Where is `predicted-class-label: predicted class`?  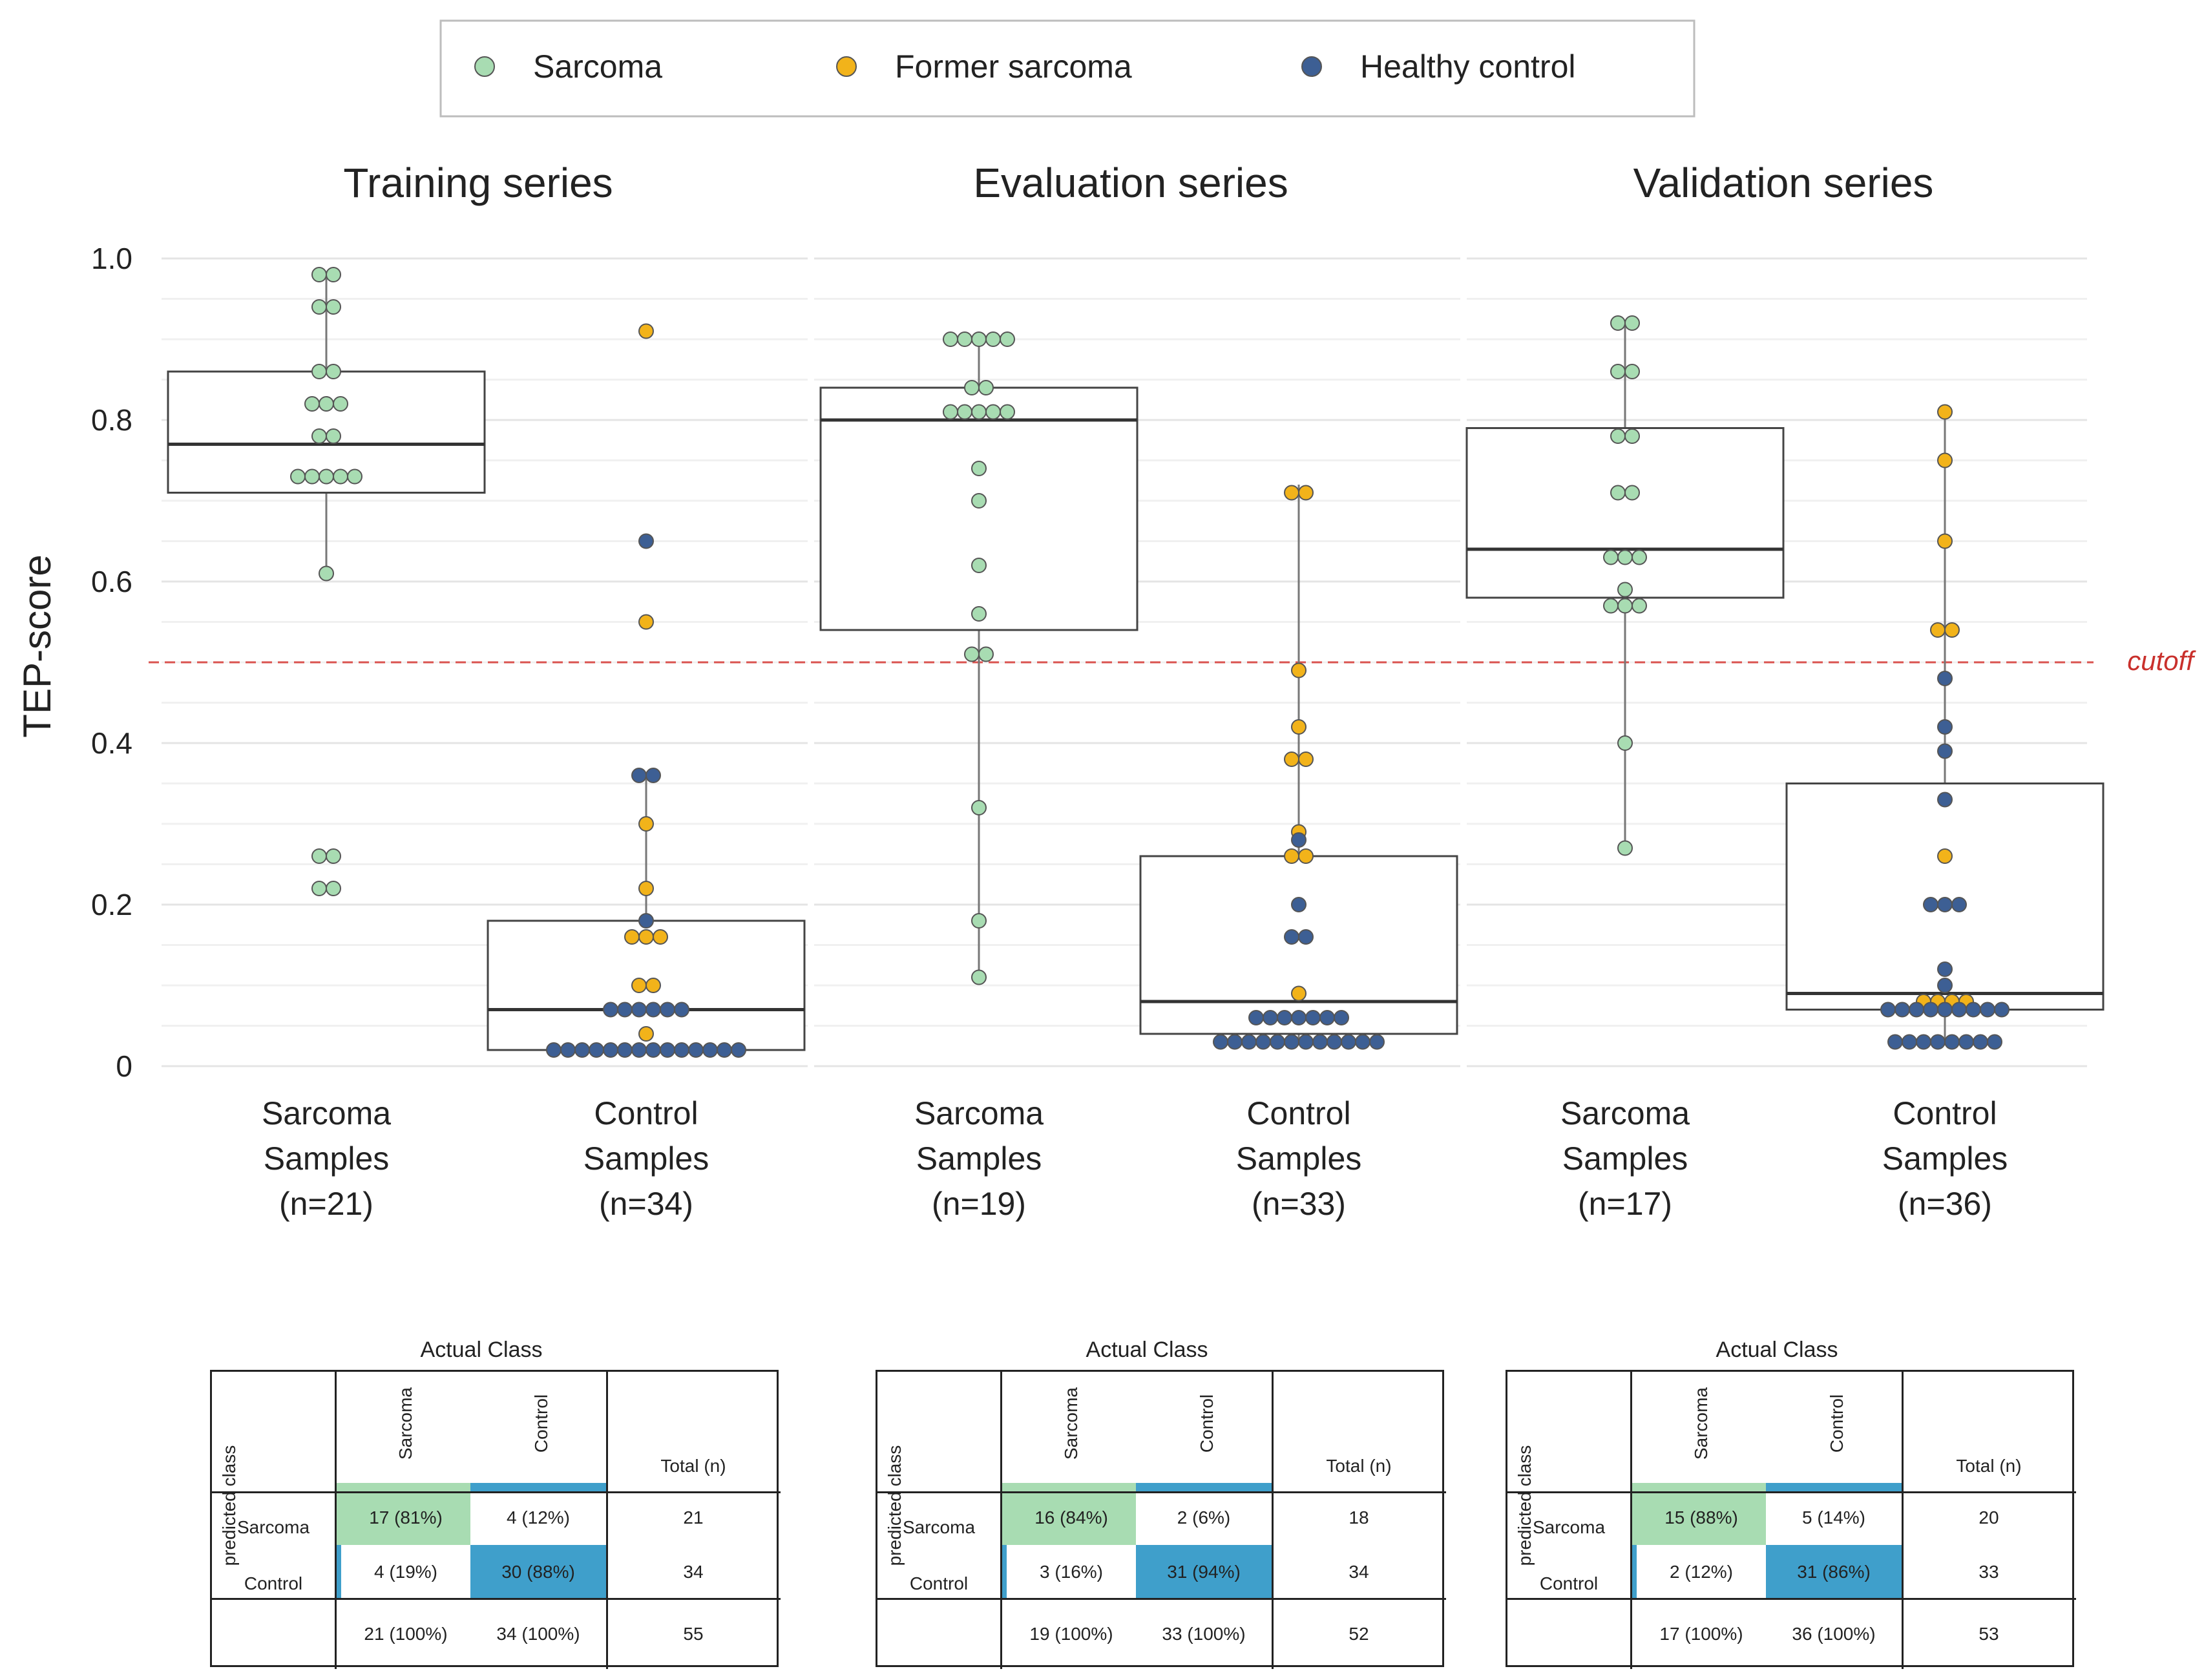 predicted-class-label: predicted class is located at coordinates (895, 1505).